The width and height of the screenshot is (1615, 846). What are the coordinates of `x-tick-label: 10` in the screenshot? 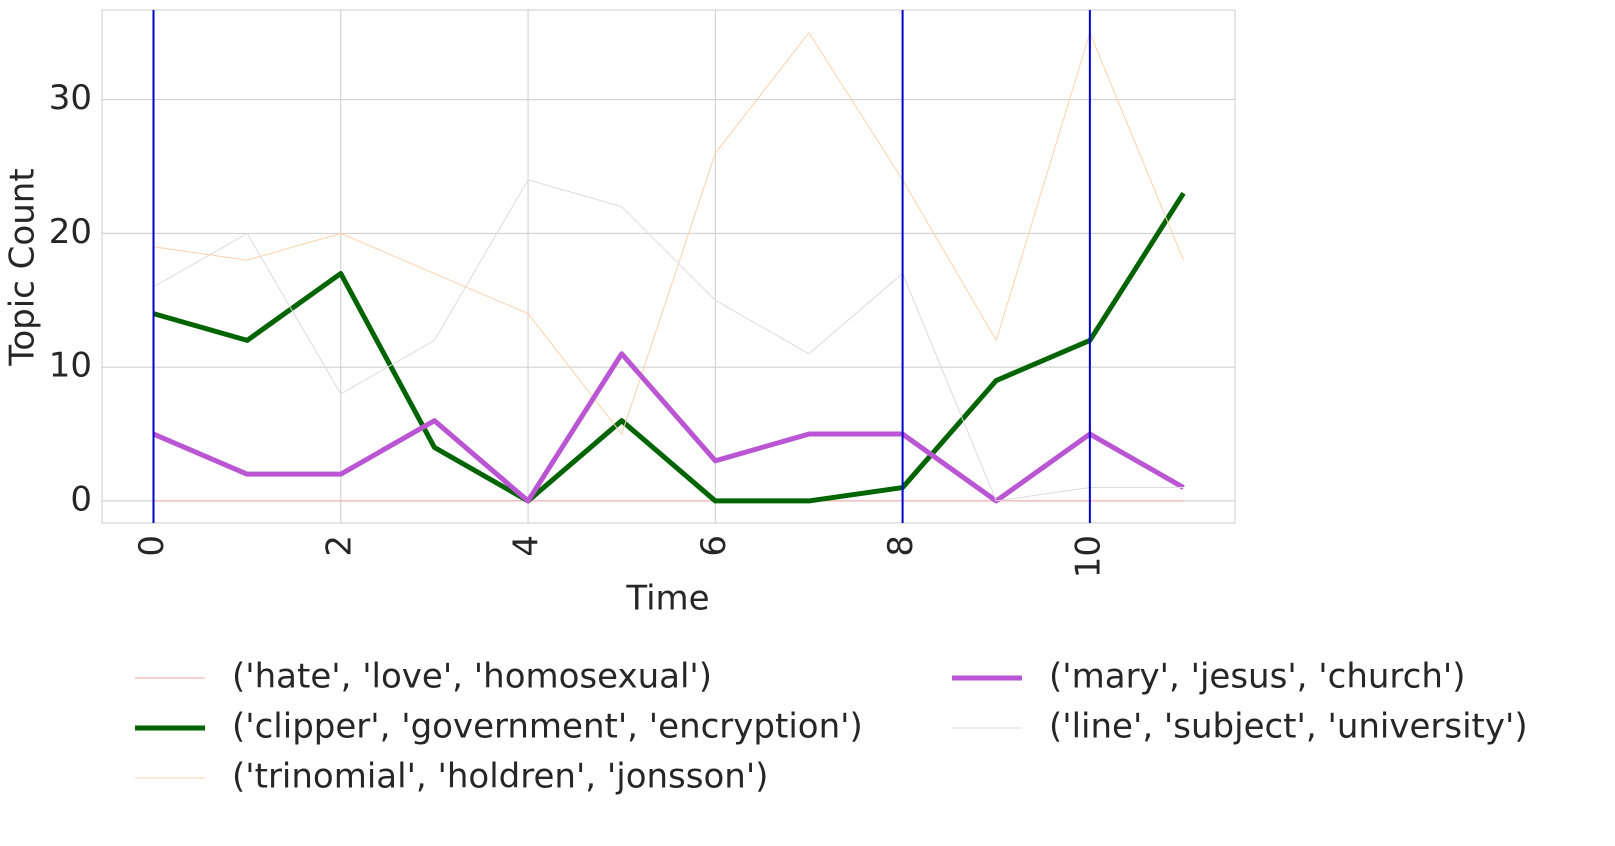 It's located at (1088, 556).